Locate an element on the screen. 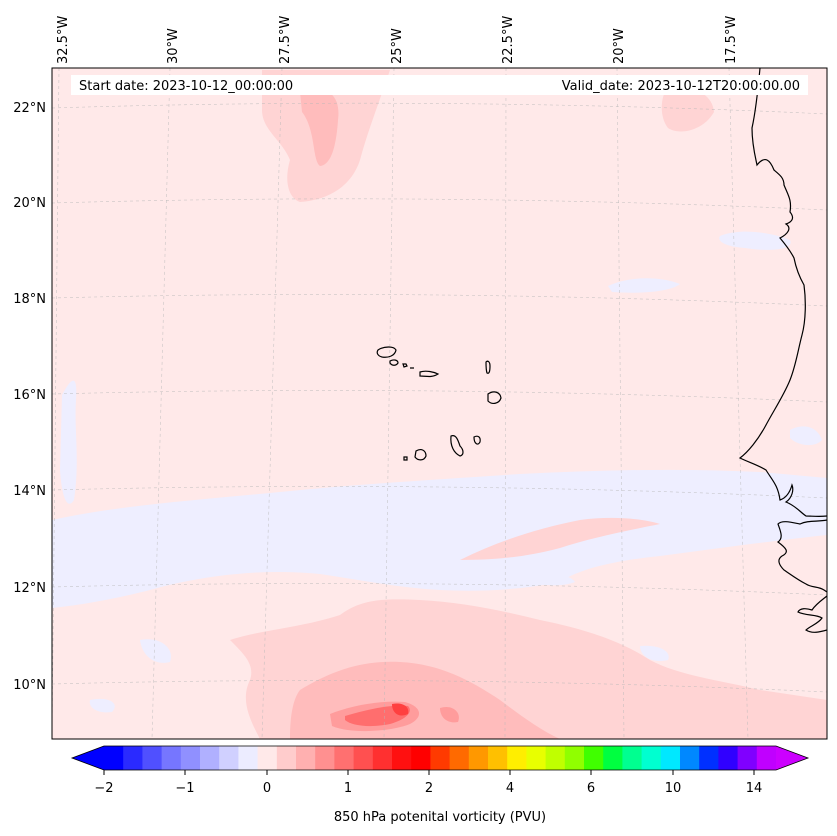 This screenshot has height=836, width=837. island-brava is located at coordinates (405, 458).